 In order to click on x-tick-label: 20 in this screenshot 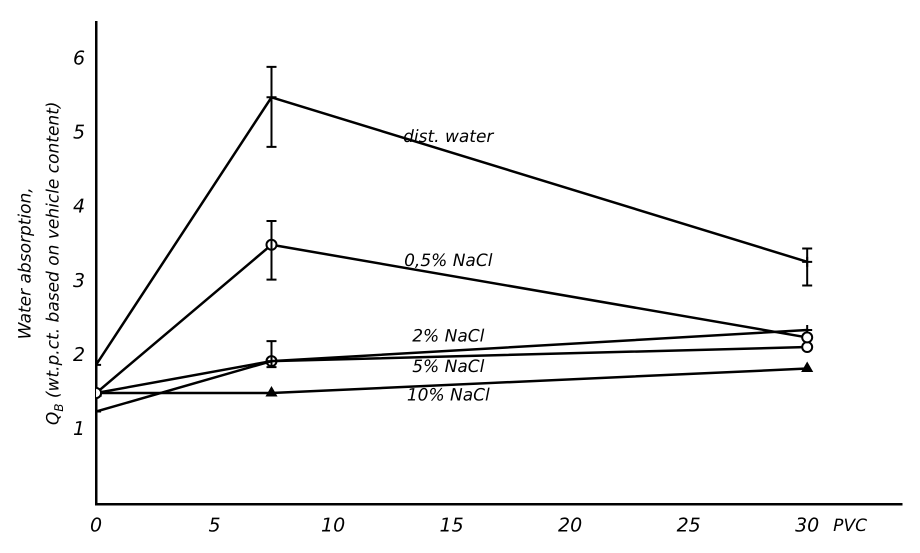, I will do `click(570, 525)`.